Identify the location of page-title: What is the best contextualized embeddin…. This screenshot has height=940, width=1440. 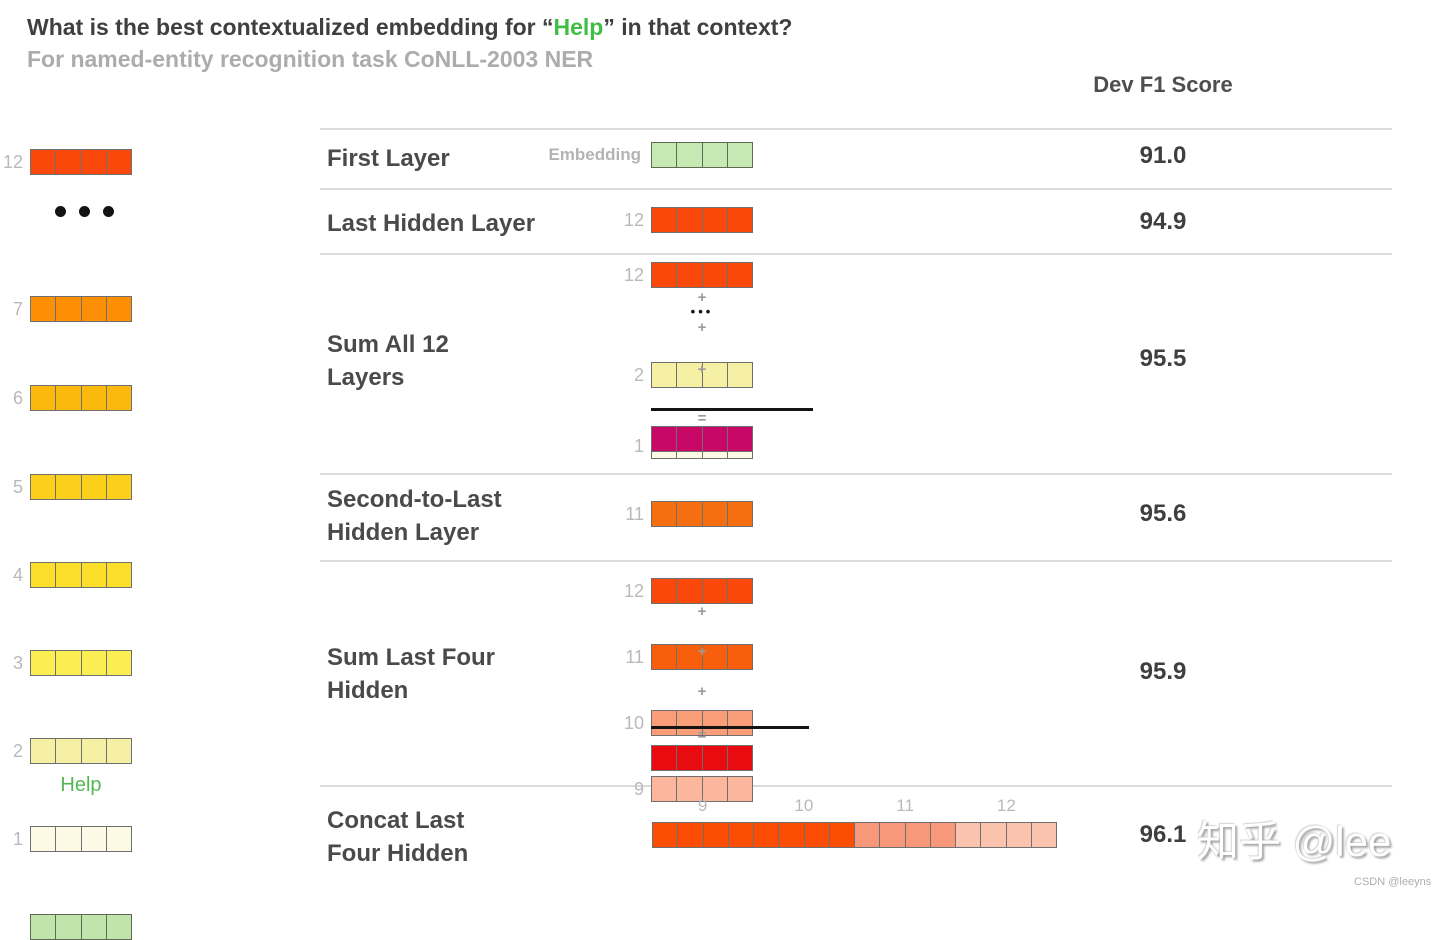
(409, 27).